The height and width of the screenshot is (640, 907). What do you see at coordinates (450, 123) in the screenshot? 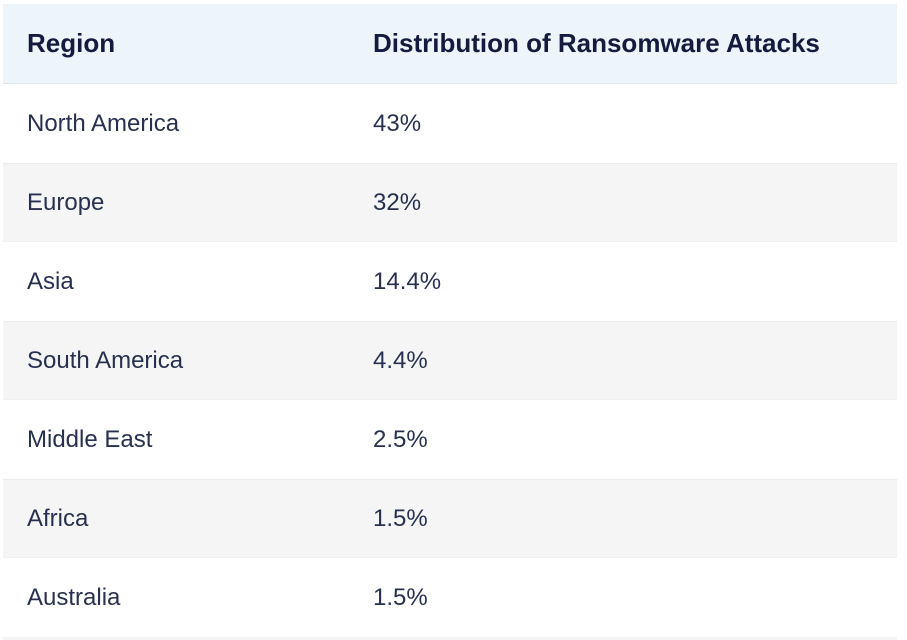
I see `table-row-north-america: North America 43%` at bounding box center [450, 123].